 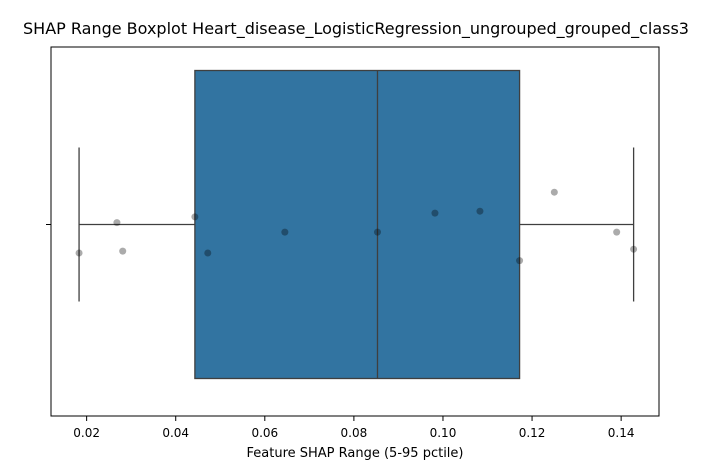 What do you see at coordinates (175, 433) in the screenshot?
I see `x-tick-label: 0.04` at bounding box center [175, 433].